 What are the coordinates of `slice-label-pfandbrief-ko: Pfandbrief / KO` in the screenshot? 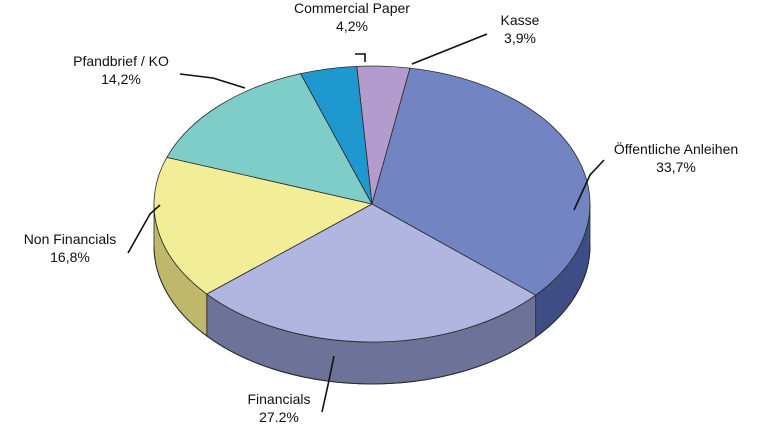 It's located at (121, 61).